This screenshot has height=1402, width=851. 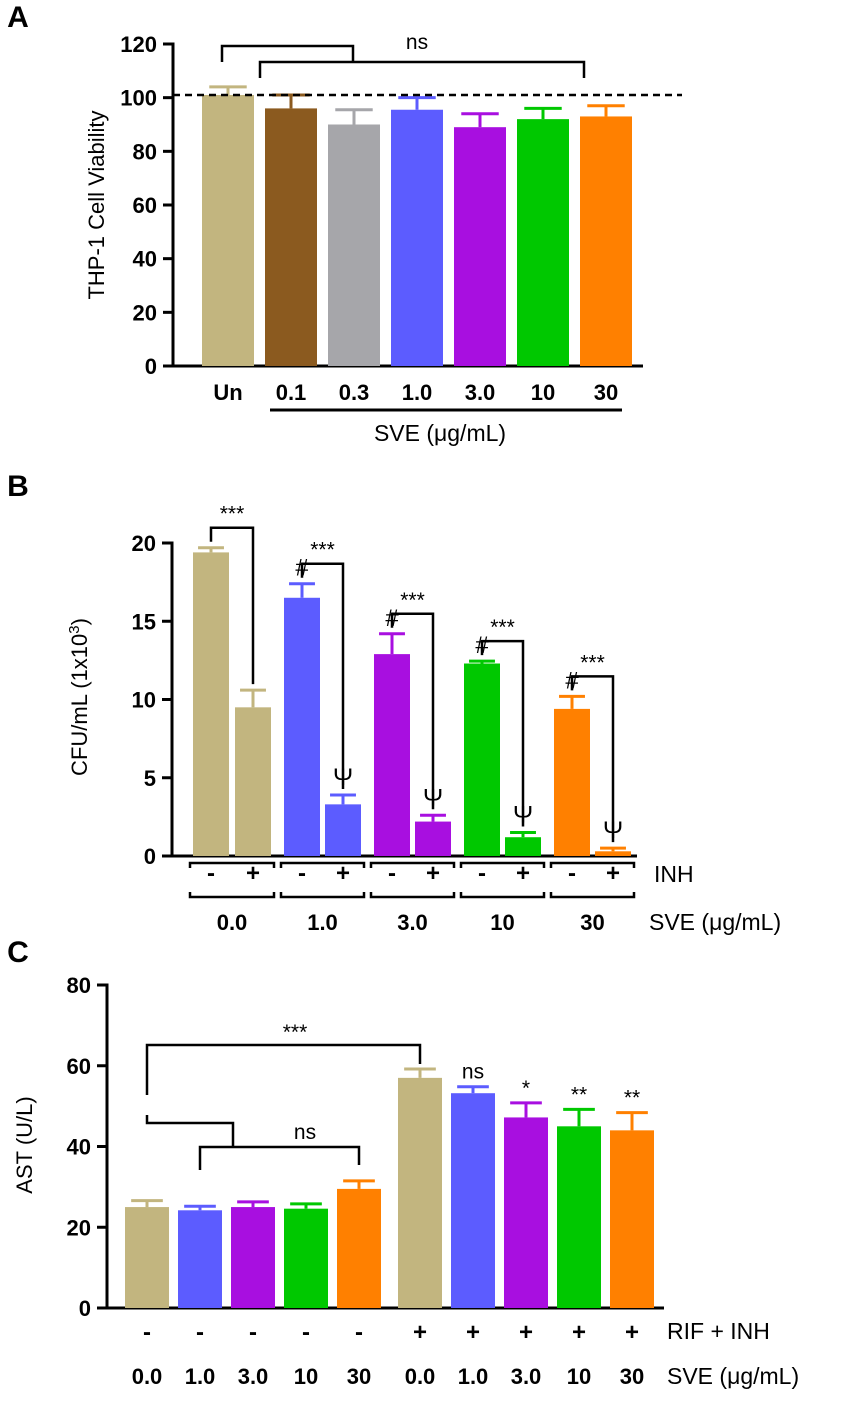 What do you see at coordinates (79, 705) in the screenshot?
I see `panel-b-y-label-text: CFU/mL (1x10` at bounding box center [79, 705].